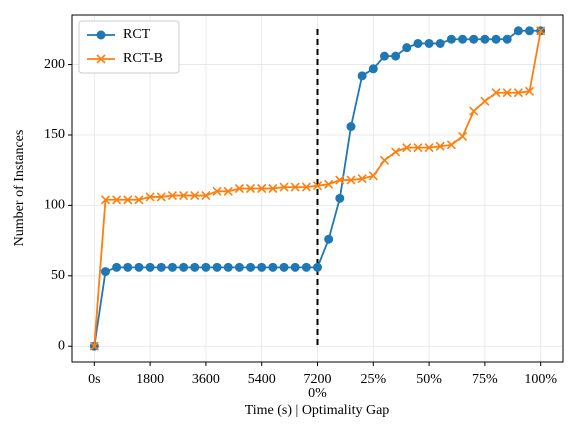 This screenshot has width=581, height=441. What do you see at coordinates (262, 379) in the screenshot?
I see `x-tick-label: 5400` at bounding box center [262, 379].